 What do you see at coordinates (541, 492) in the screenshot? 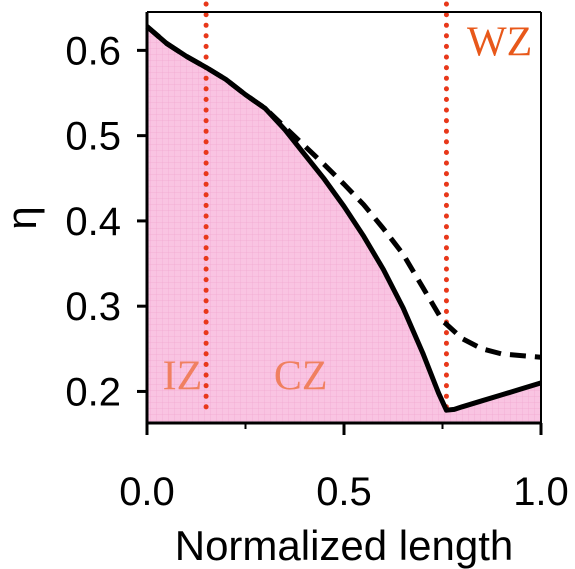
I see `x-tick-label: 1.0` at bounding box center [541, 492].